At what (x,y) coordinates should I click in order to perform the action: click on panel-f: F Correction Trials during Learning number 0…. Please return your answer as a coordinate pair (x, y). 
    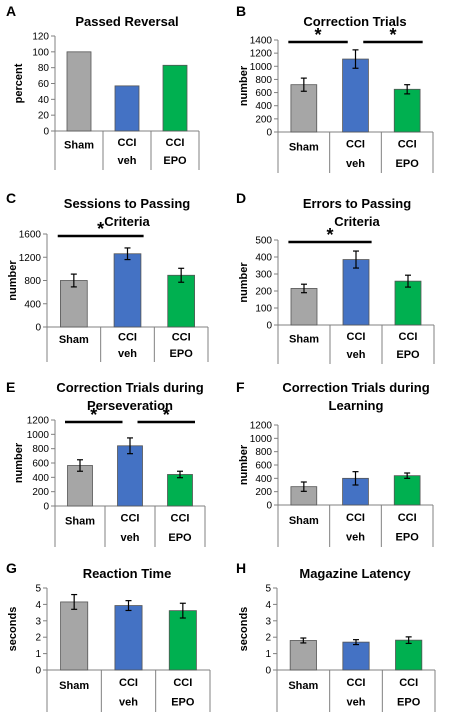
    Looking at the image, I should click on (335, 463).